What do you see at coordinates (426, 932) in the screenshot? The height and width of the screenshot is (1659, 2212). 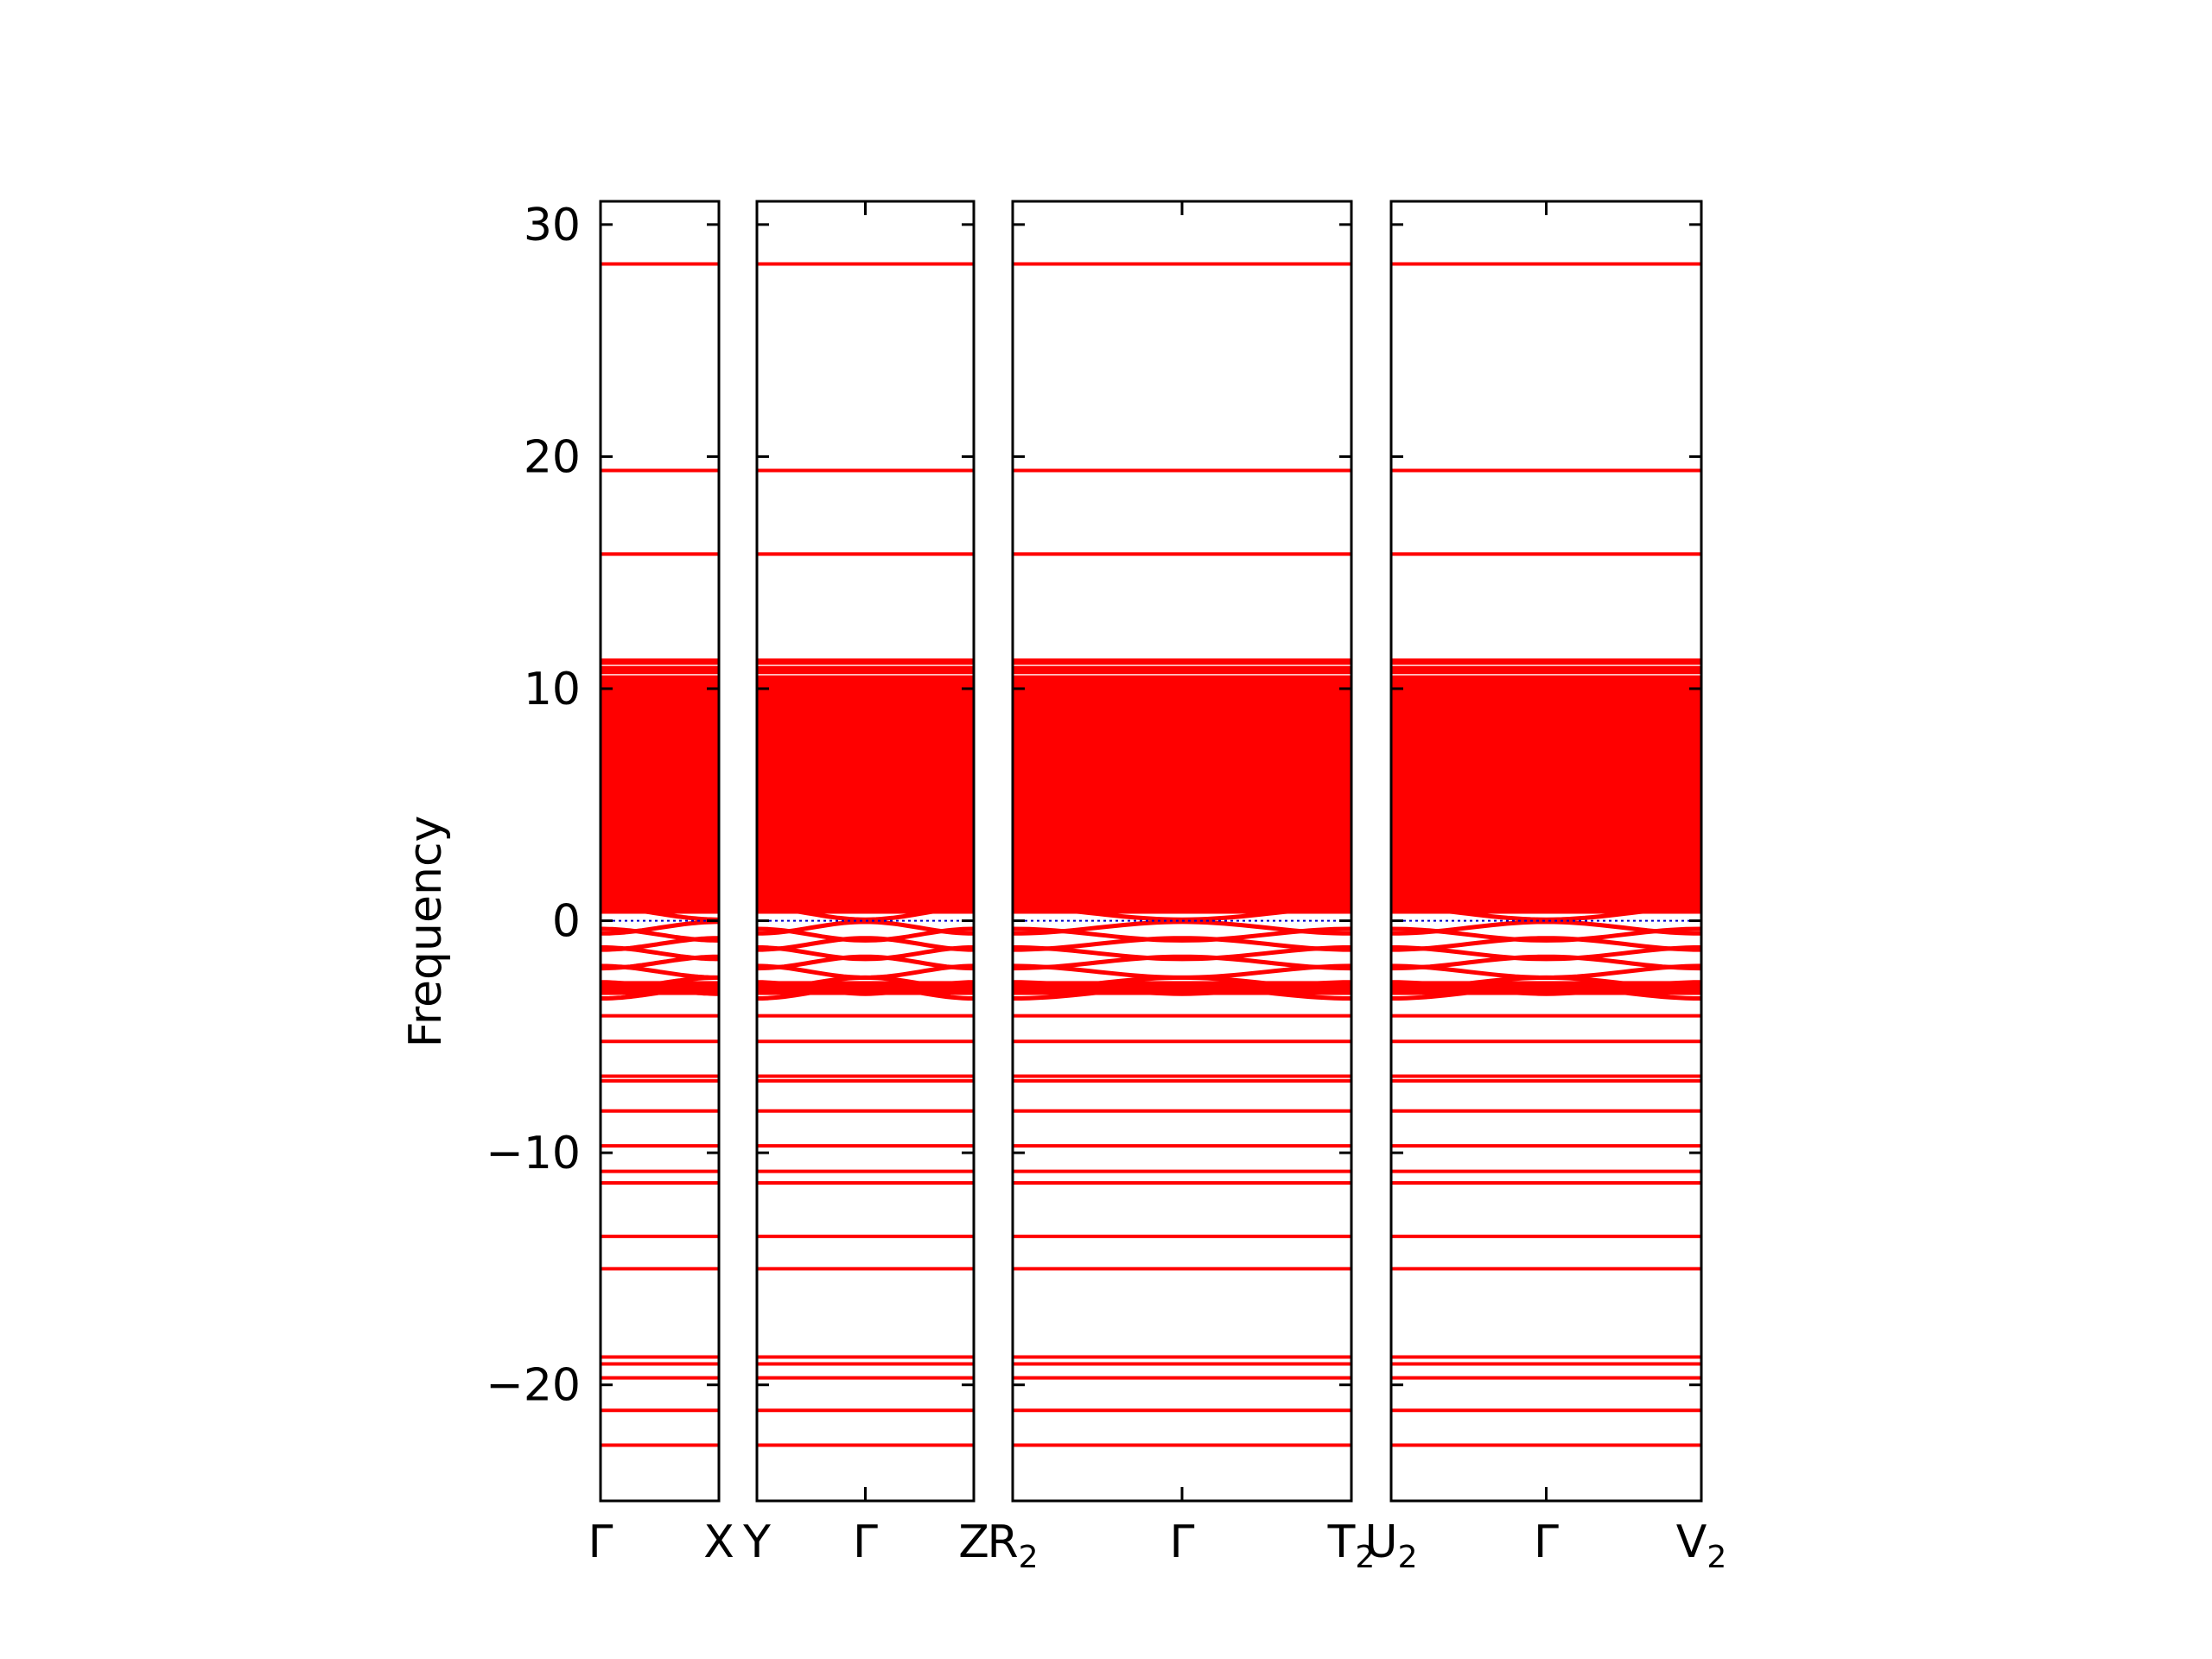 I see `y-axis-label: Frequency` at bounding box center [426, 932].